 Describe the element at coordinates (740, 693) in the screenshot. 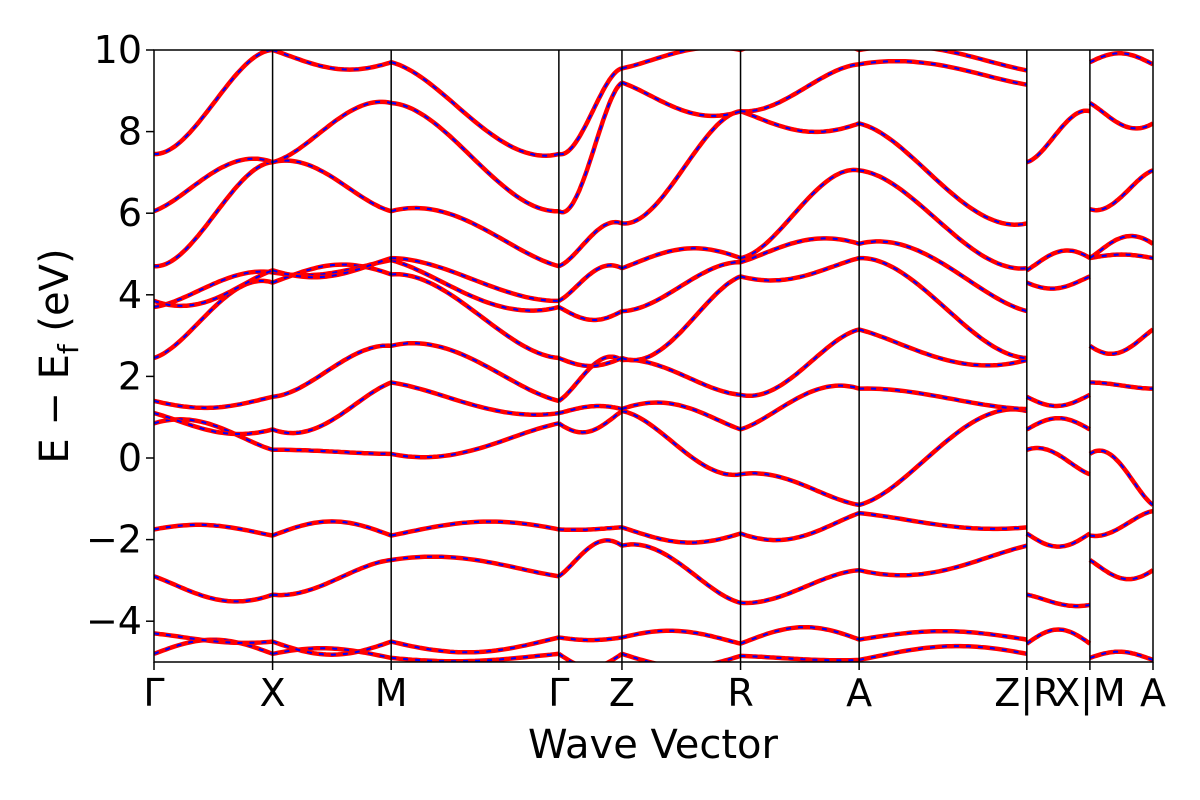

I see `x-tick-label: R` at that location.